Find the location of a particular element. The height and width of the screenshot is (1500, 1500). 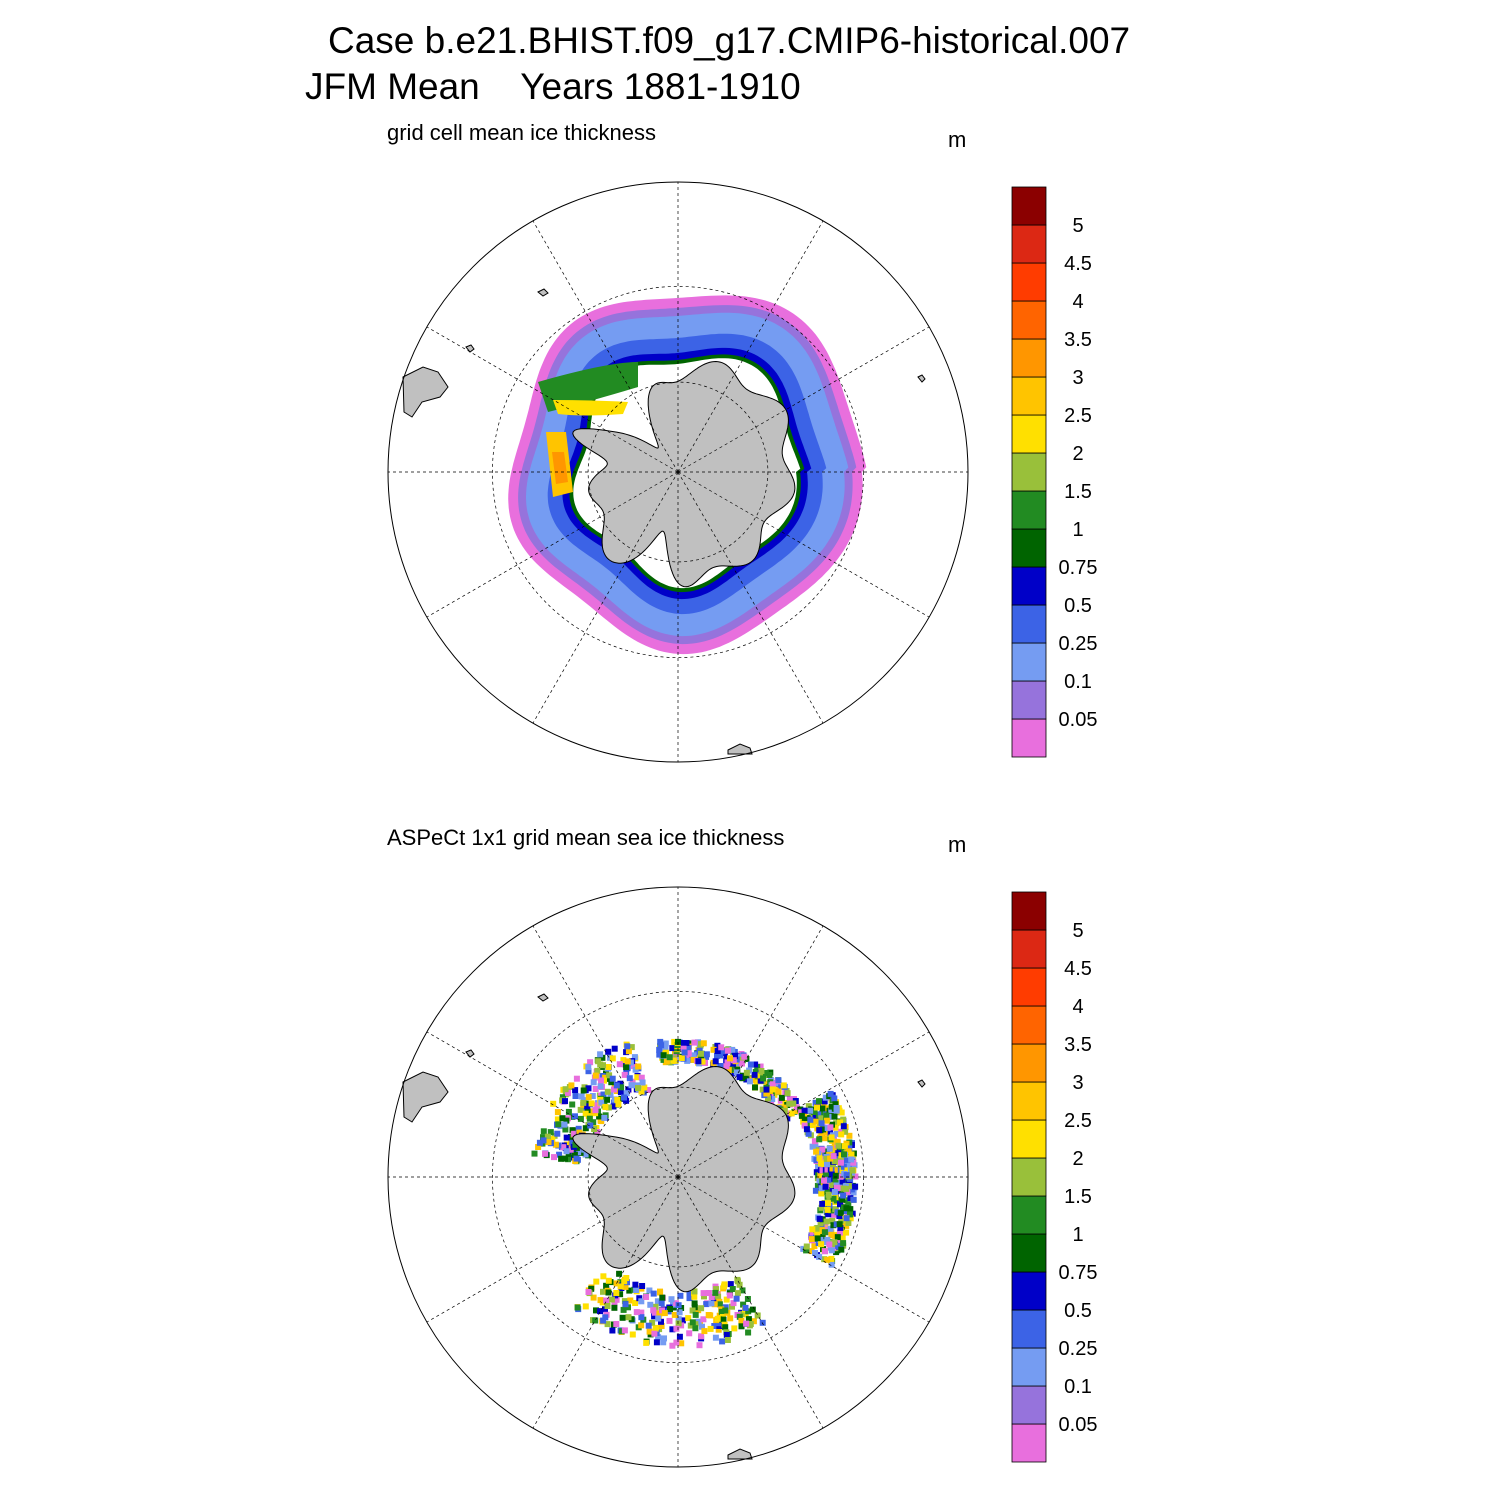

colorbar-label: 0.75 is located at coordinates (1078, 568).